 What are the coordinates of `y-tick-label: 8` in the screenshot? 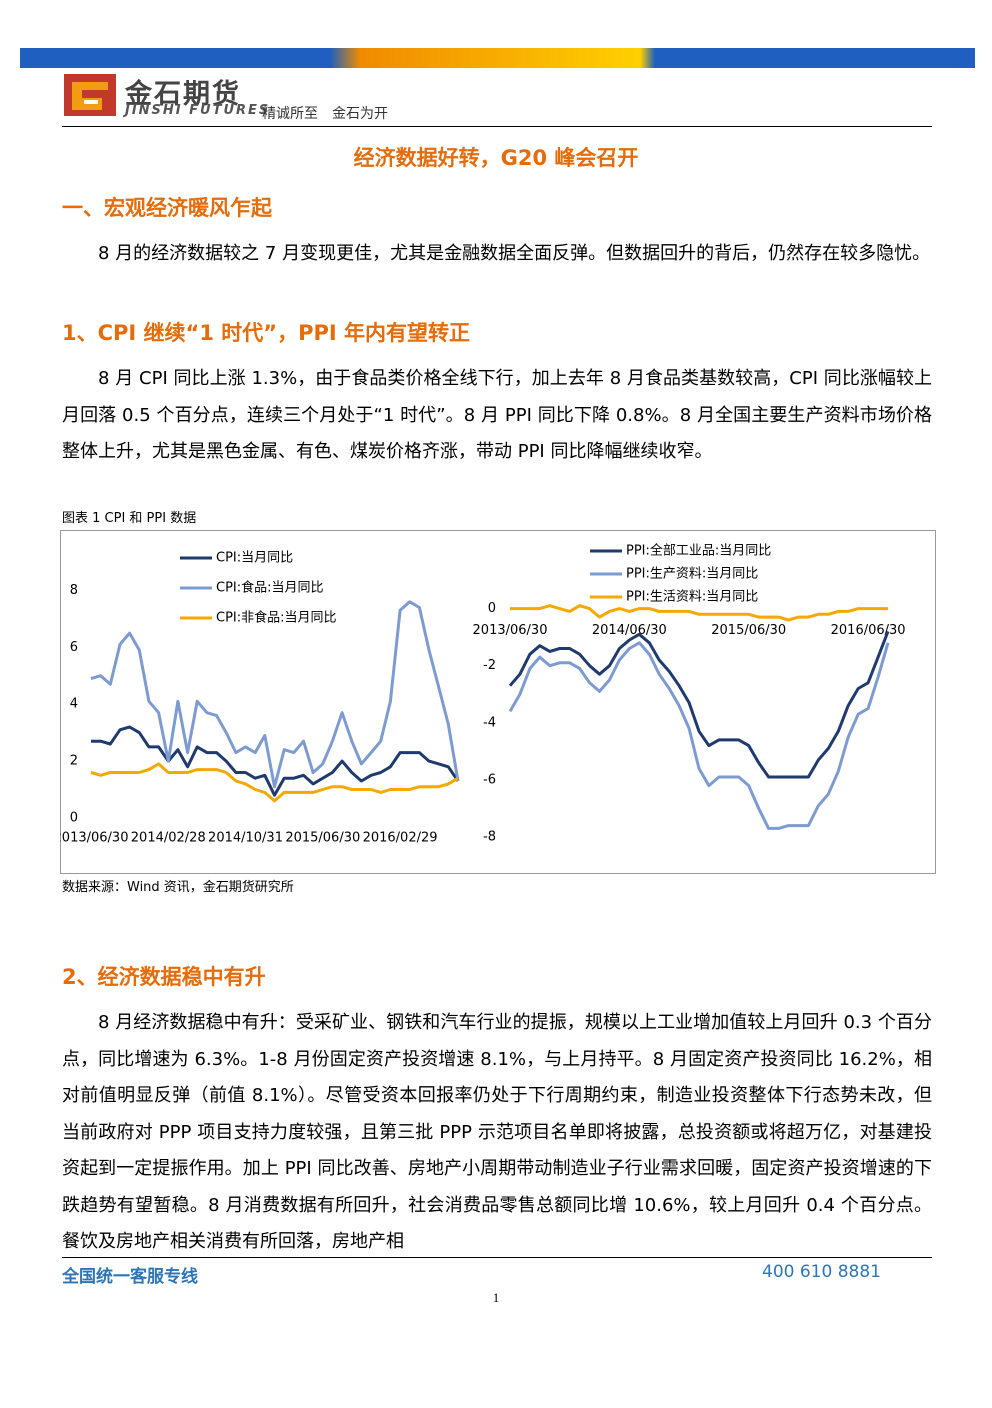 It's located at (74, 590).